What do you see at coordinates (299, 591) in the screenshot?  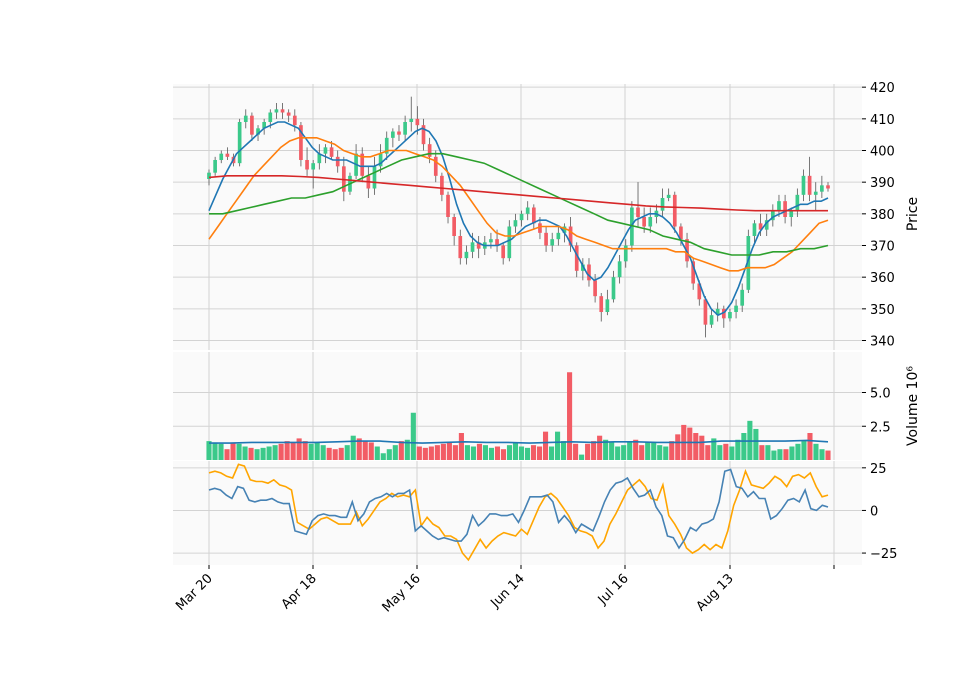 I see `x-tick-label: Apr 18` at bounding box center [299, 591].